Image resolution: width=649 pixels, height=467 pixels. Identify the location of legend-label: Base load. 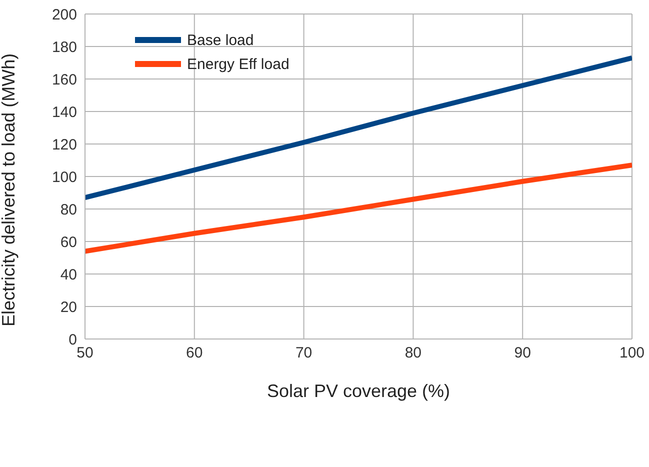
(220, 40).